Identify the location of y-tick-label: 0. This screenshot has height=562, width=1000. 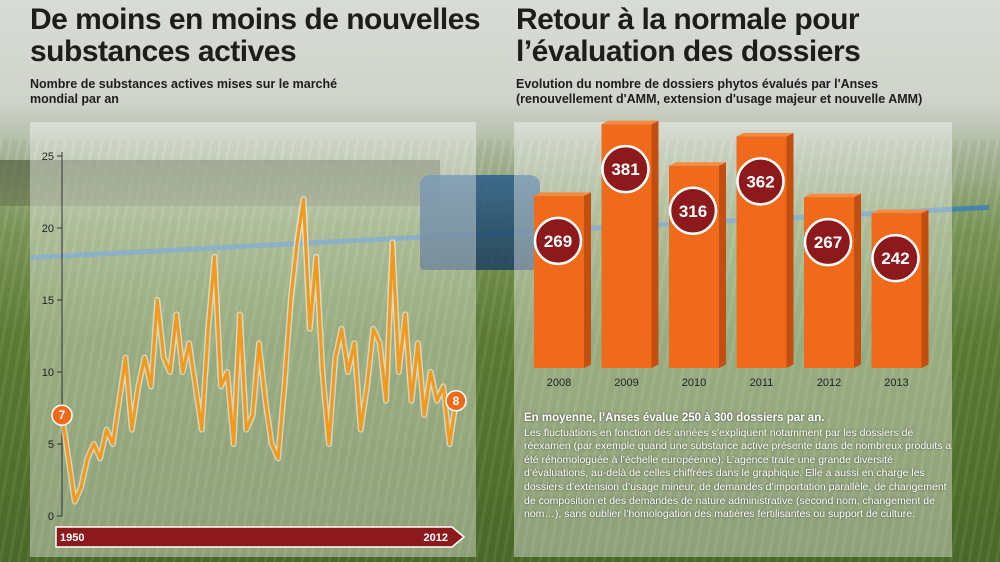
(51, 517).